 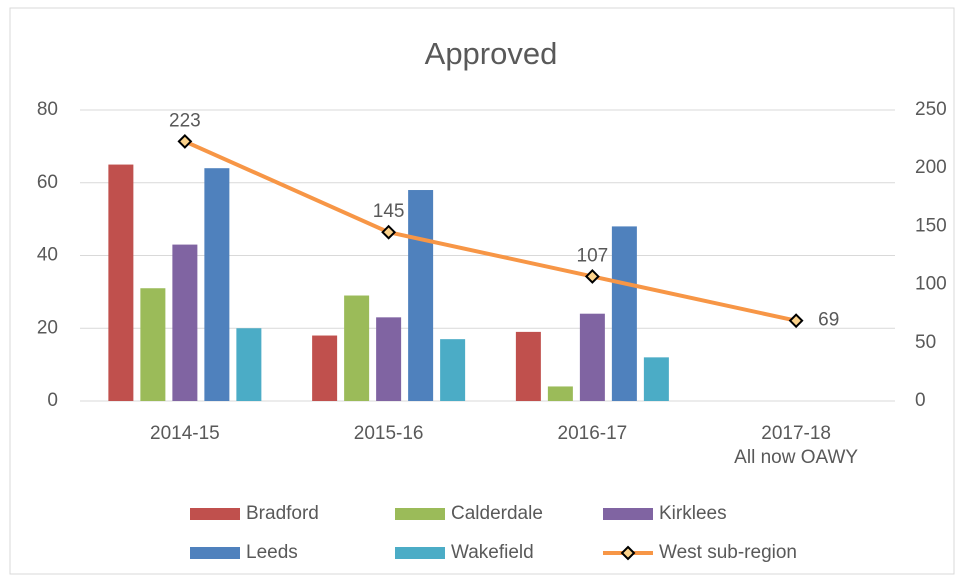 I want to click on legend-label: Calderdale, so click(x=497, y=513).